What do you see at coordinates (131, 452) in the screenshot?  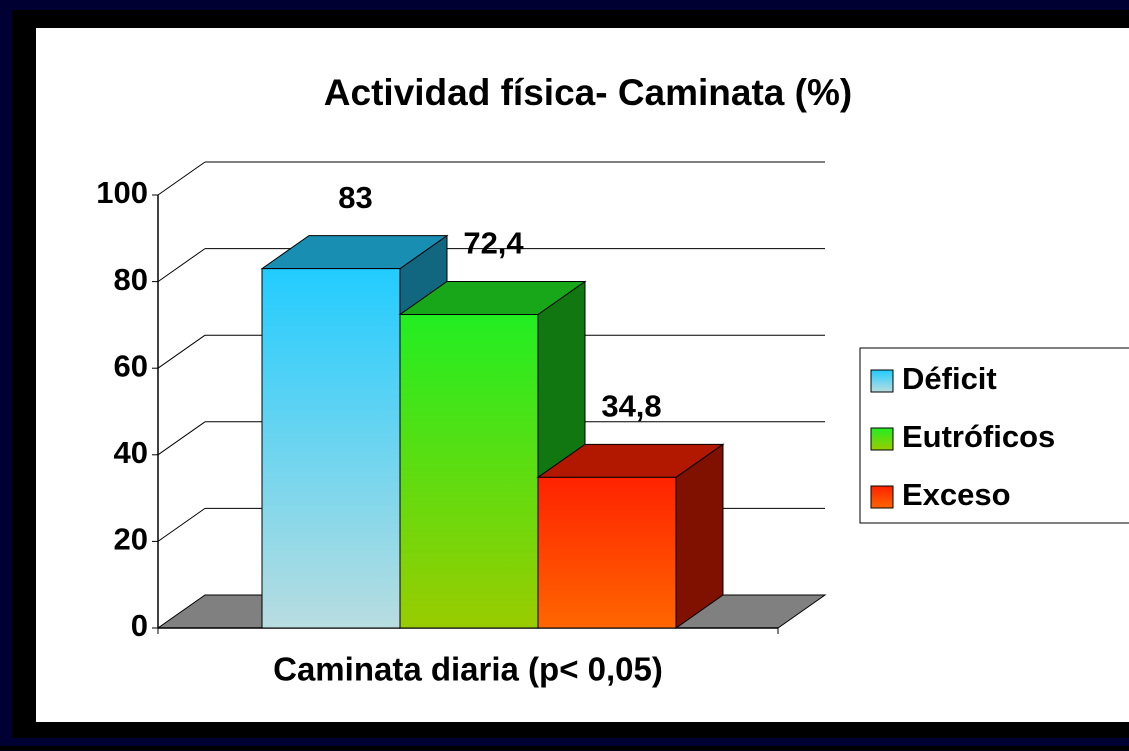 I see `y-tick-label: 40` at bounding box center [131, 452].